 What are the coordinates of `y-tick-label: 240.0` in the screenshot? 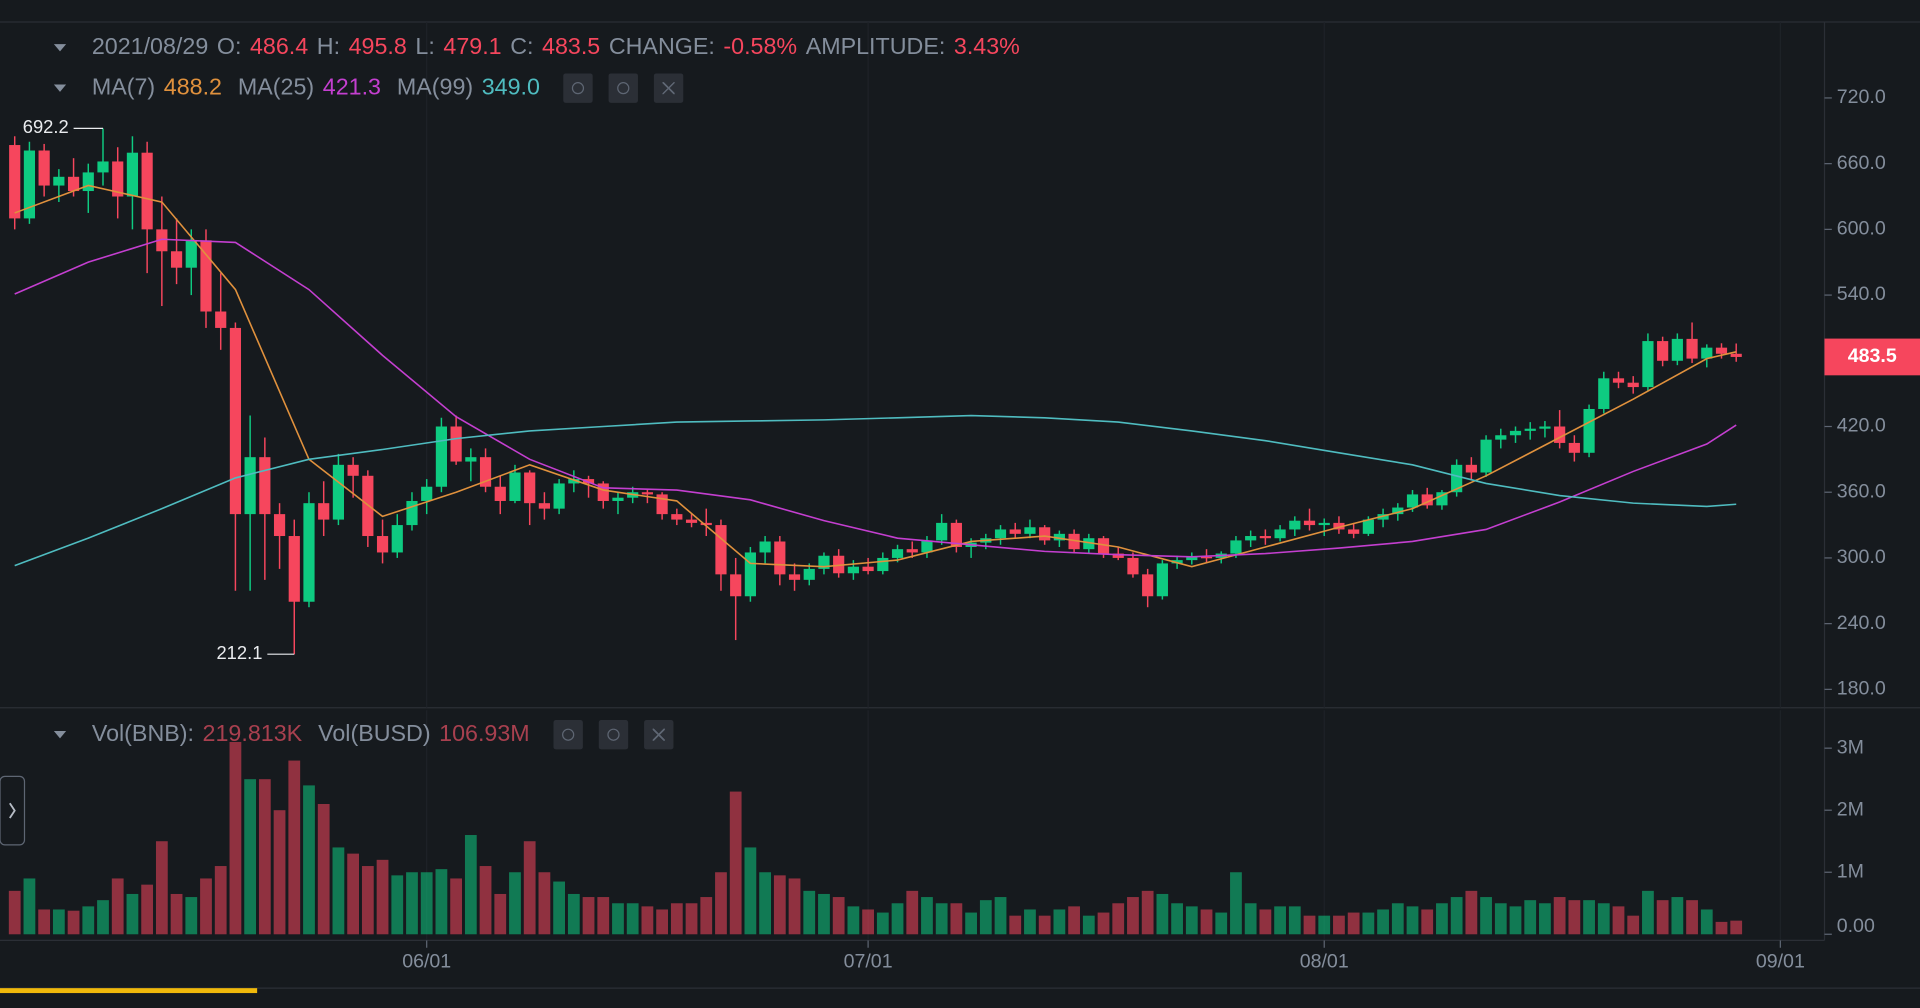 It's located at (1861, 623).